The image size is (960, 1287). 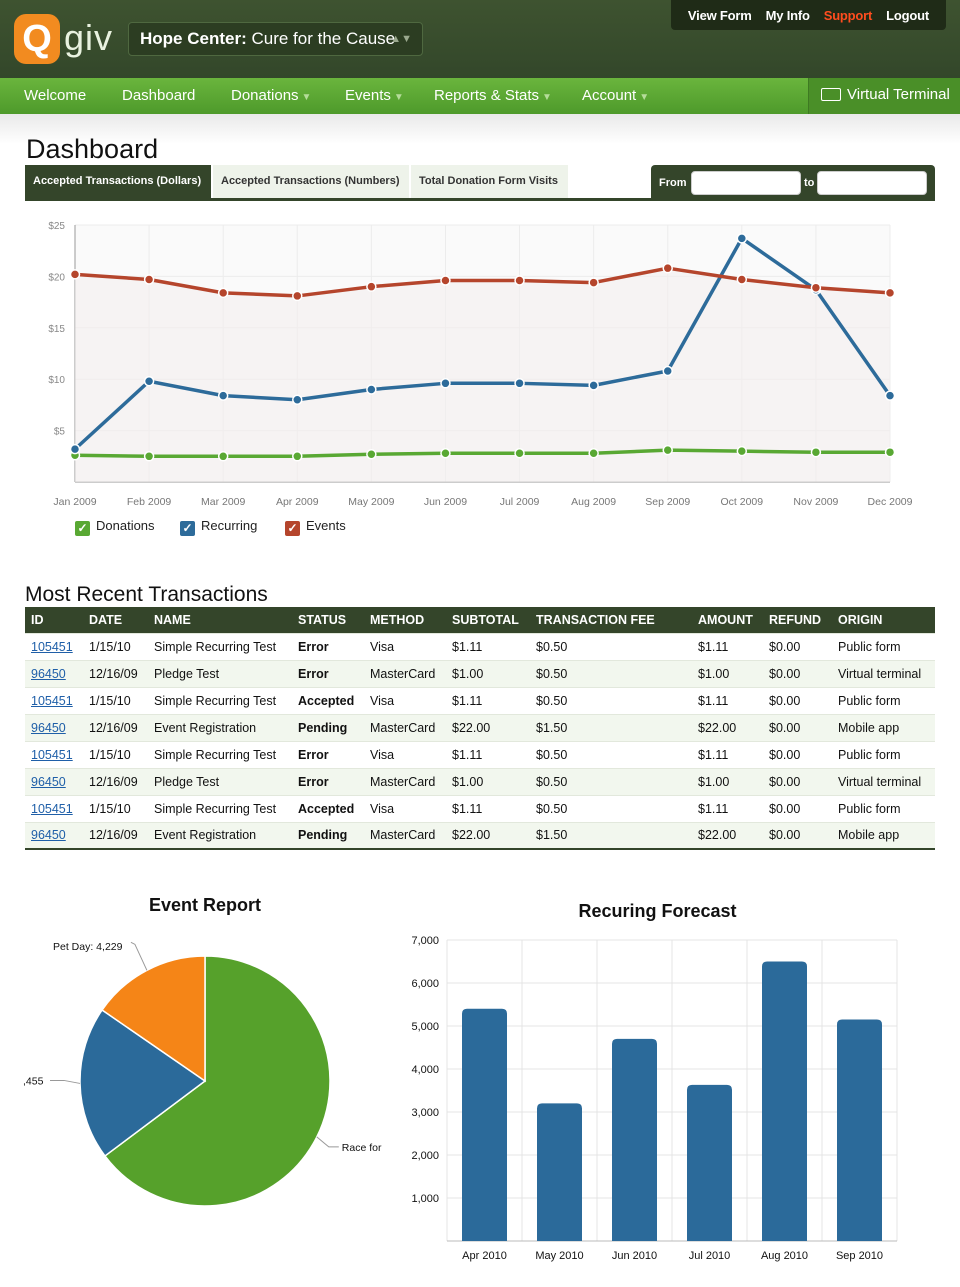 I want to click on cell-amount: $22.00, so click(x=727, y=727).